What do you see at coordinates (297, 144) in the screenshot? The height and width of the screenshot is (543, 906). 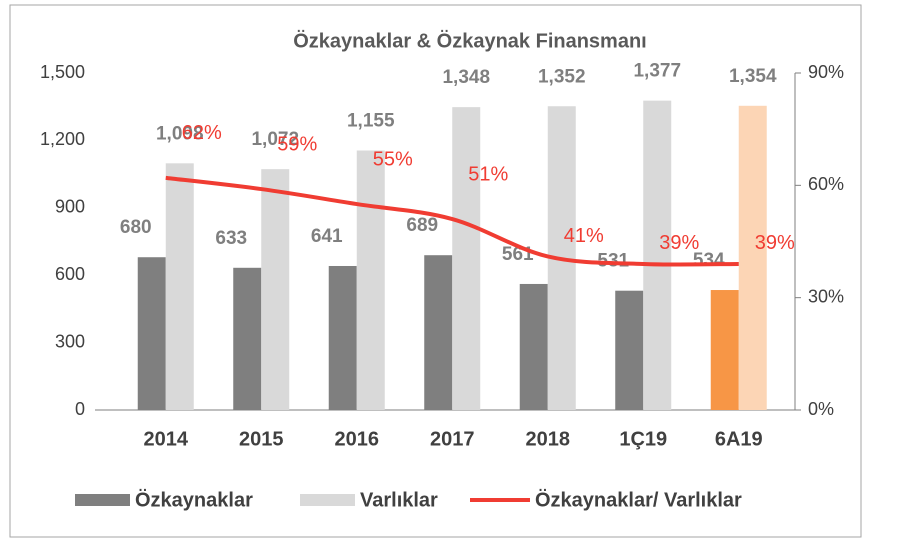 I see `data-label: 59%` at bounding box center [297, 144].